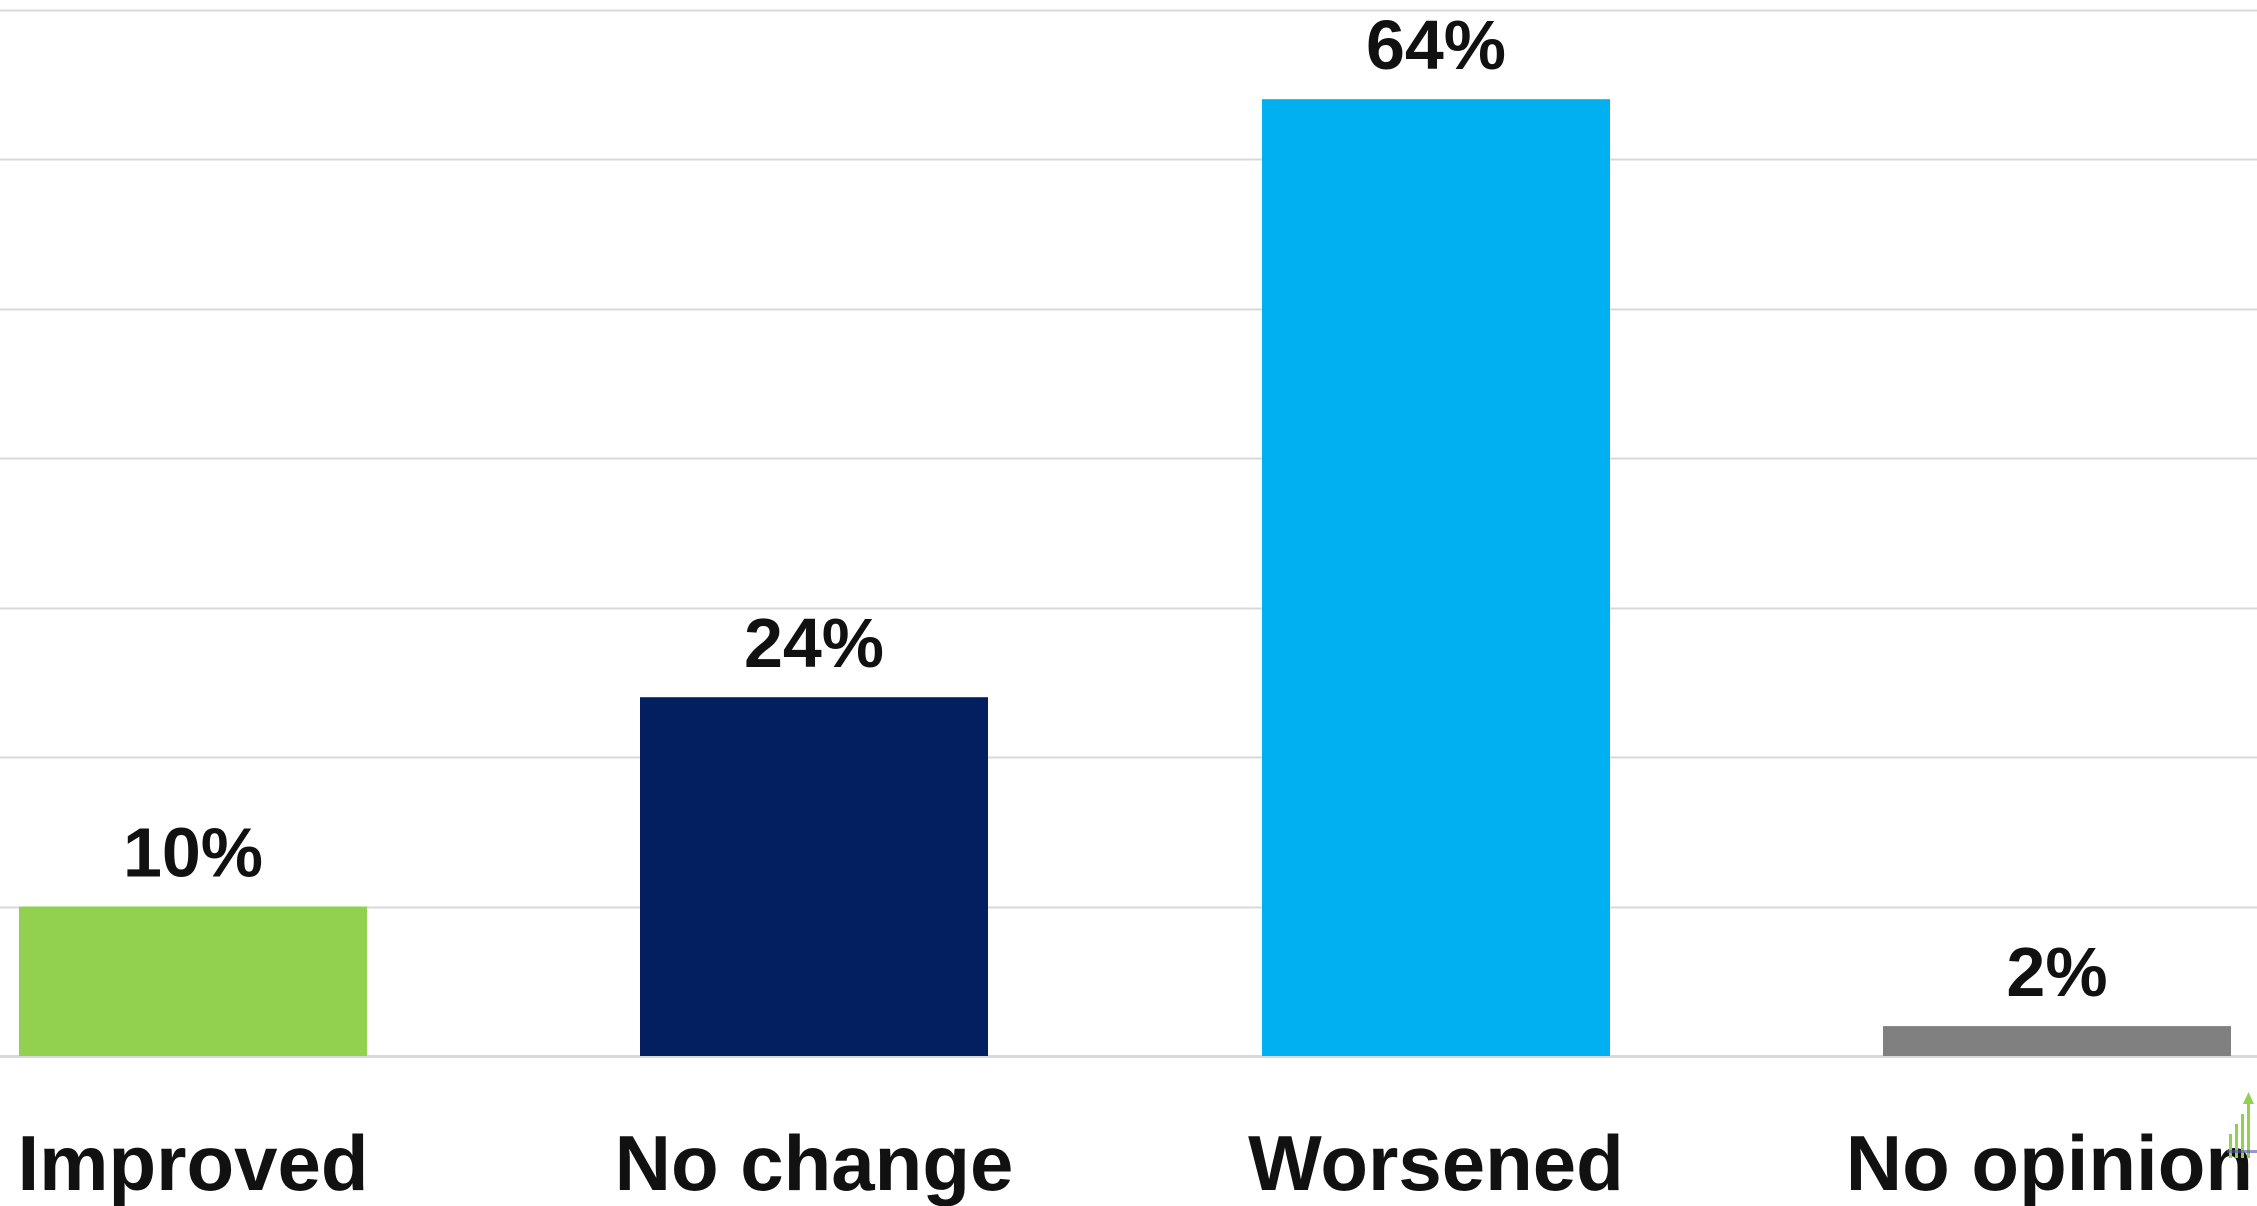 The width and height of the screenshot is (2257, 1206). I want to click on data-label-no-opinion: 2%, so click(2056, 972).